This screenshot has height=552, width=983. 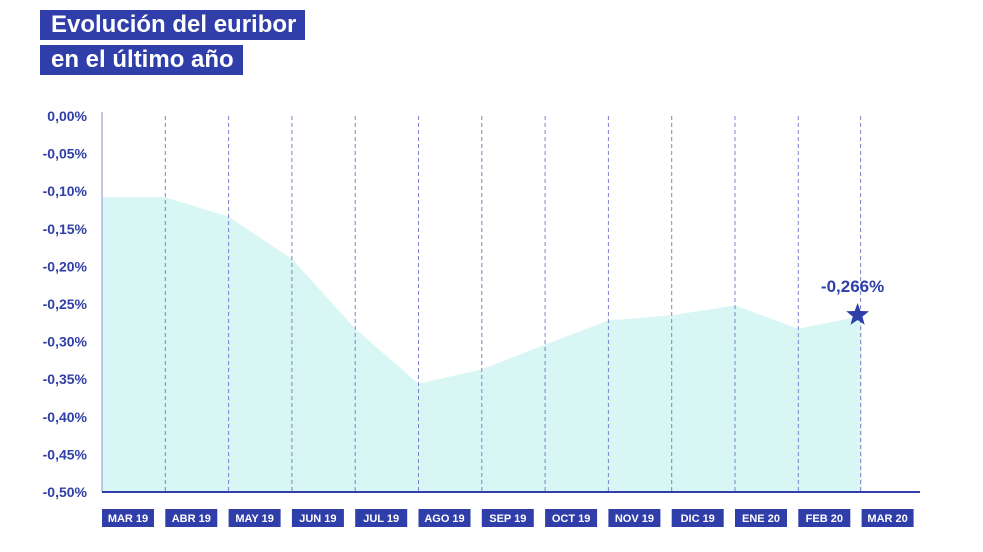 I want to click on x-tick-text: FEB 20, so click(x=824, y=519).